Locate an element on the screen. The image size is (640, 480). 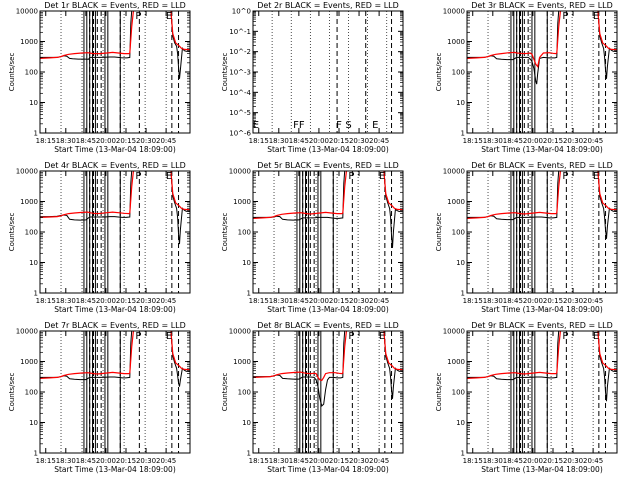
chart-title: Det 3r BLACK = Events, RED = LLD is located at coordinates (542, 5).